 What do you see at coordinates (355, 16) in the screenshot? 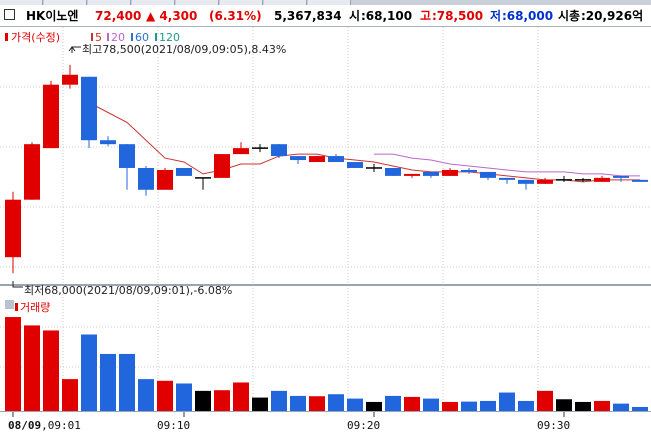
I see `open-label: 시` at bounding box center [355, 16].